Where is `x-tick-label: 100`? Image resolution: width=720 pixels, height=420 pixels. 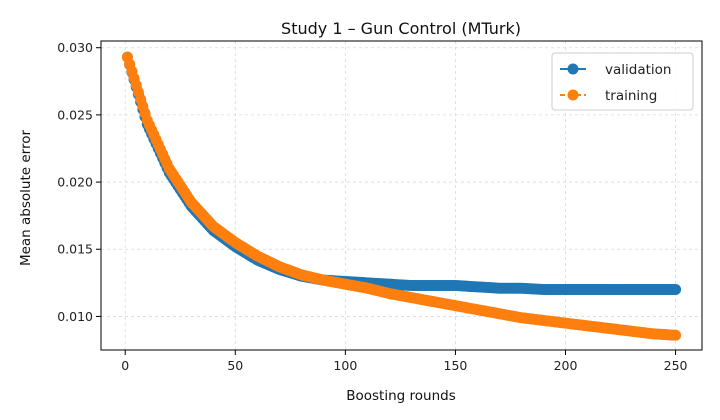 x-tick-label: 100 is located at coordinates (345, 365).